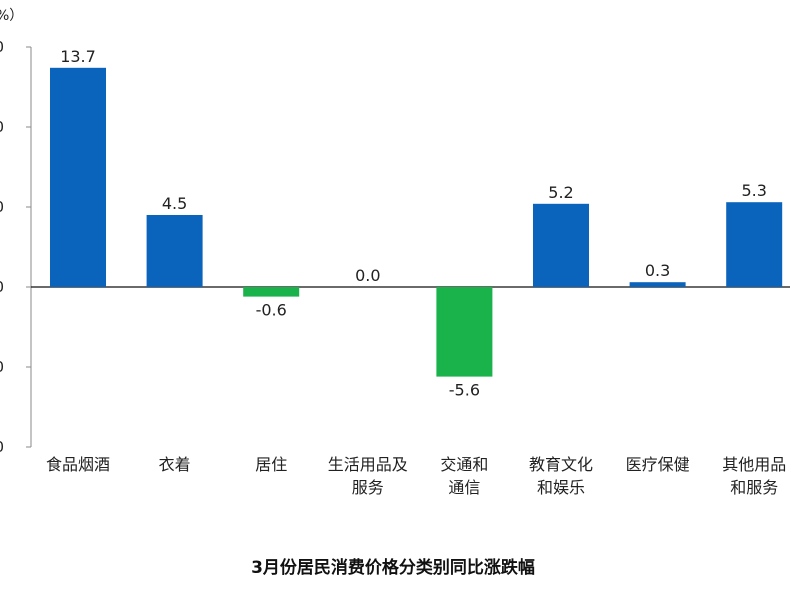  What do you see at coordinates (174, 203) in the screenshot?
I see `data-label-2: 4.5` at bounding box center [174, 203].